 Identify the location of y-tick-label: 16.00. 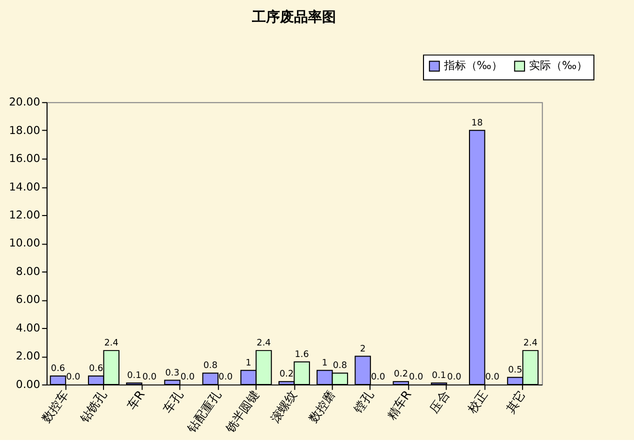
(24, 159).